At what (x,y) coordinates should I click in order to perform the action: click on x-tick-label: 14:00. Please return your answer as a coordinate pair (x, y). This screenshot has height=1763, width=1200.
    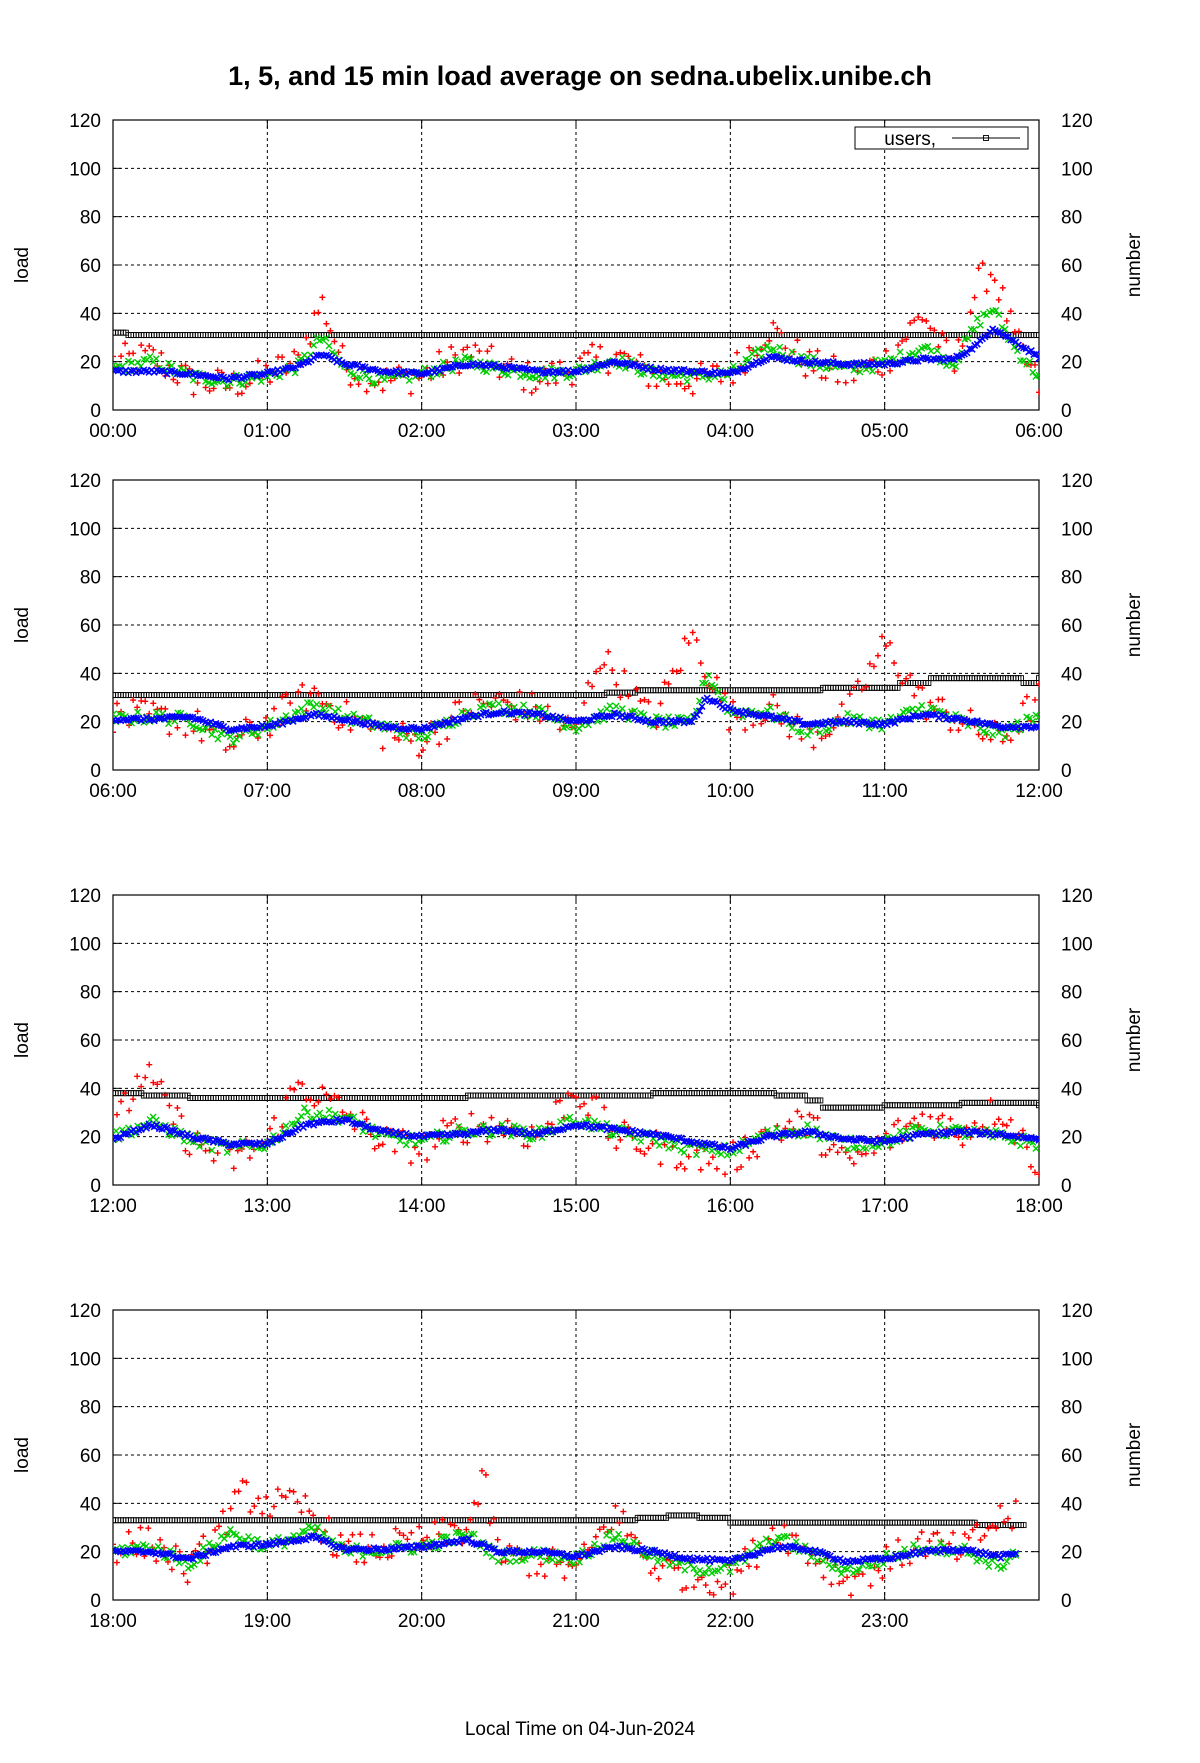
    Looking at the image, I should click on (422, 1206).